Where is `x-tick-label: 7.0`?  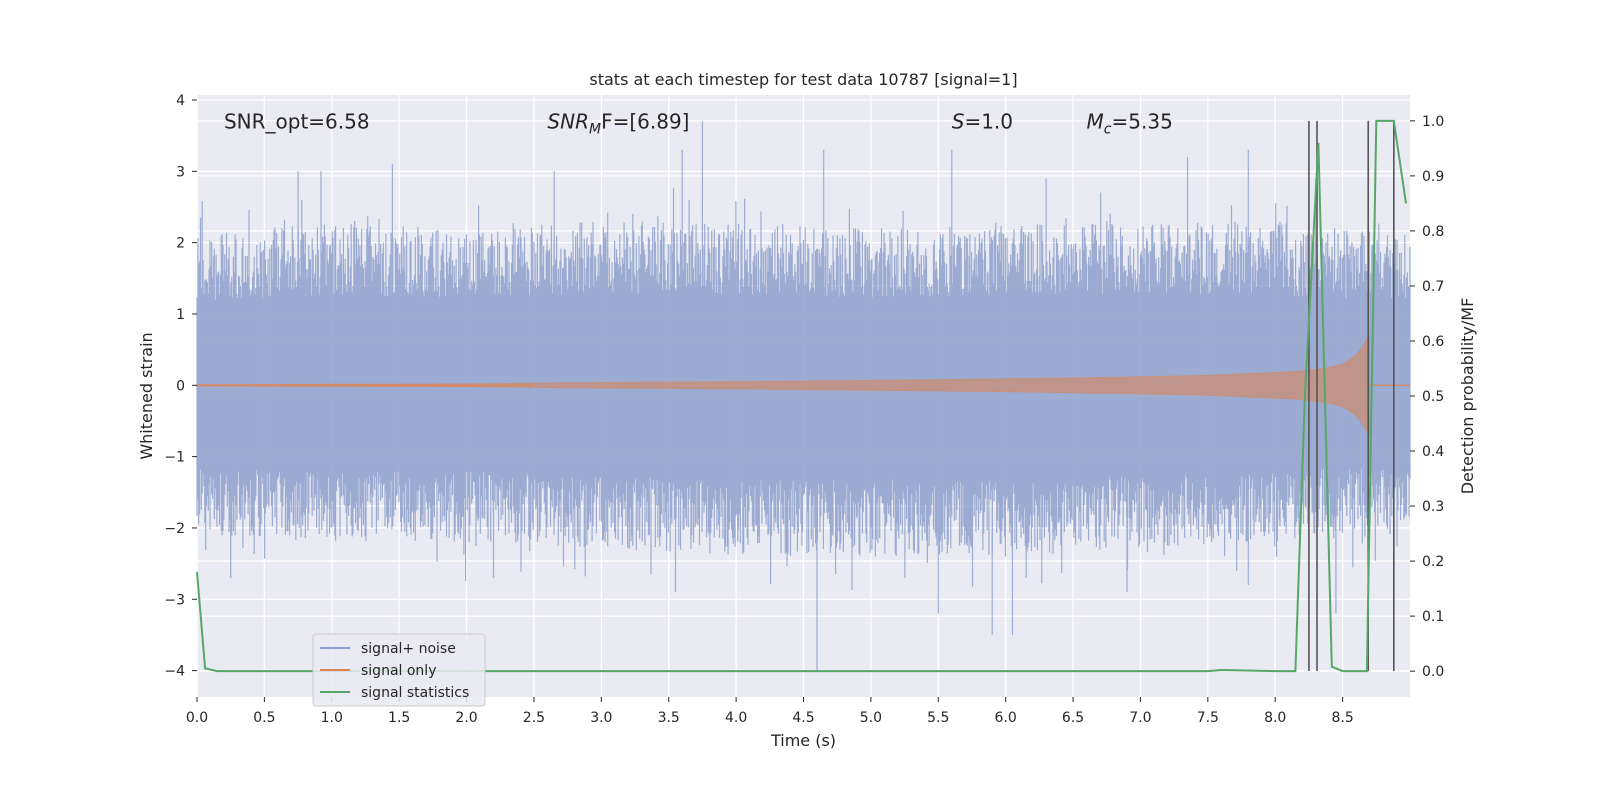
x-tick-label: 7.0 is located at coordinates (1140, 718).